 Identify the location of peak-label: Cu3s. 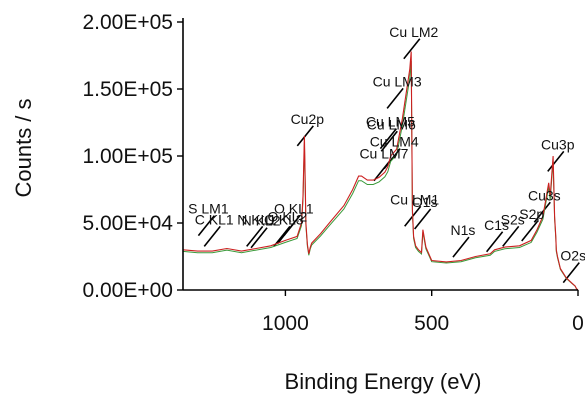
(544, 195).